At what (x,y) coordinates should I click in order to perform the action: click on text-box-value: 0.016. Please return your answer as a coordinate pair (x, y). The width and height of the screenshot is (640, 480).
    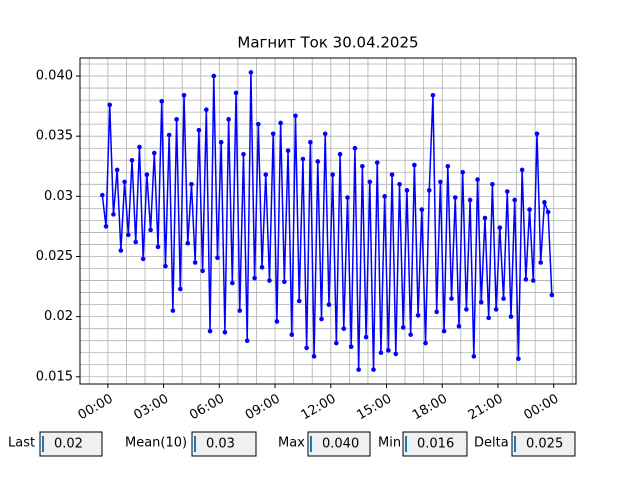
    Looking at the image, I should click on (435, 444).